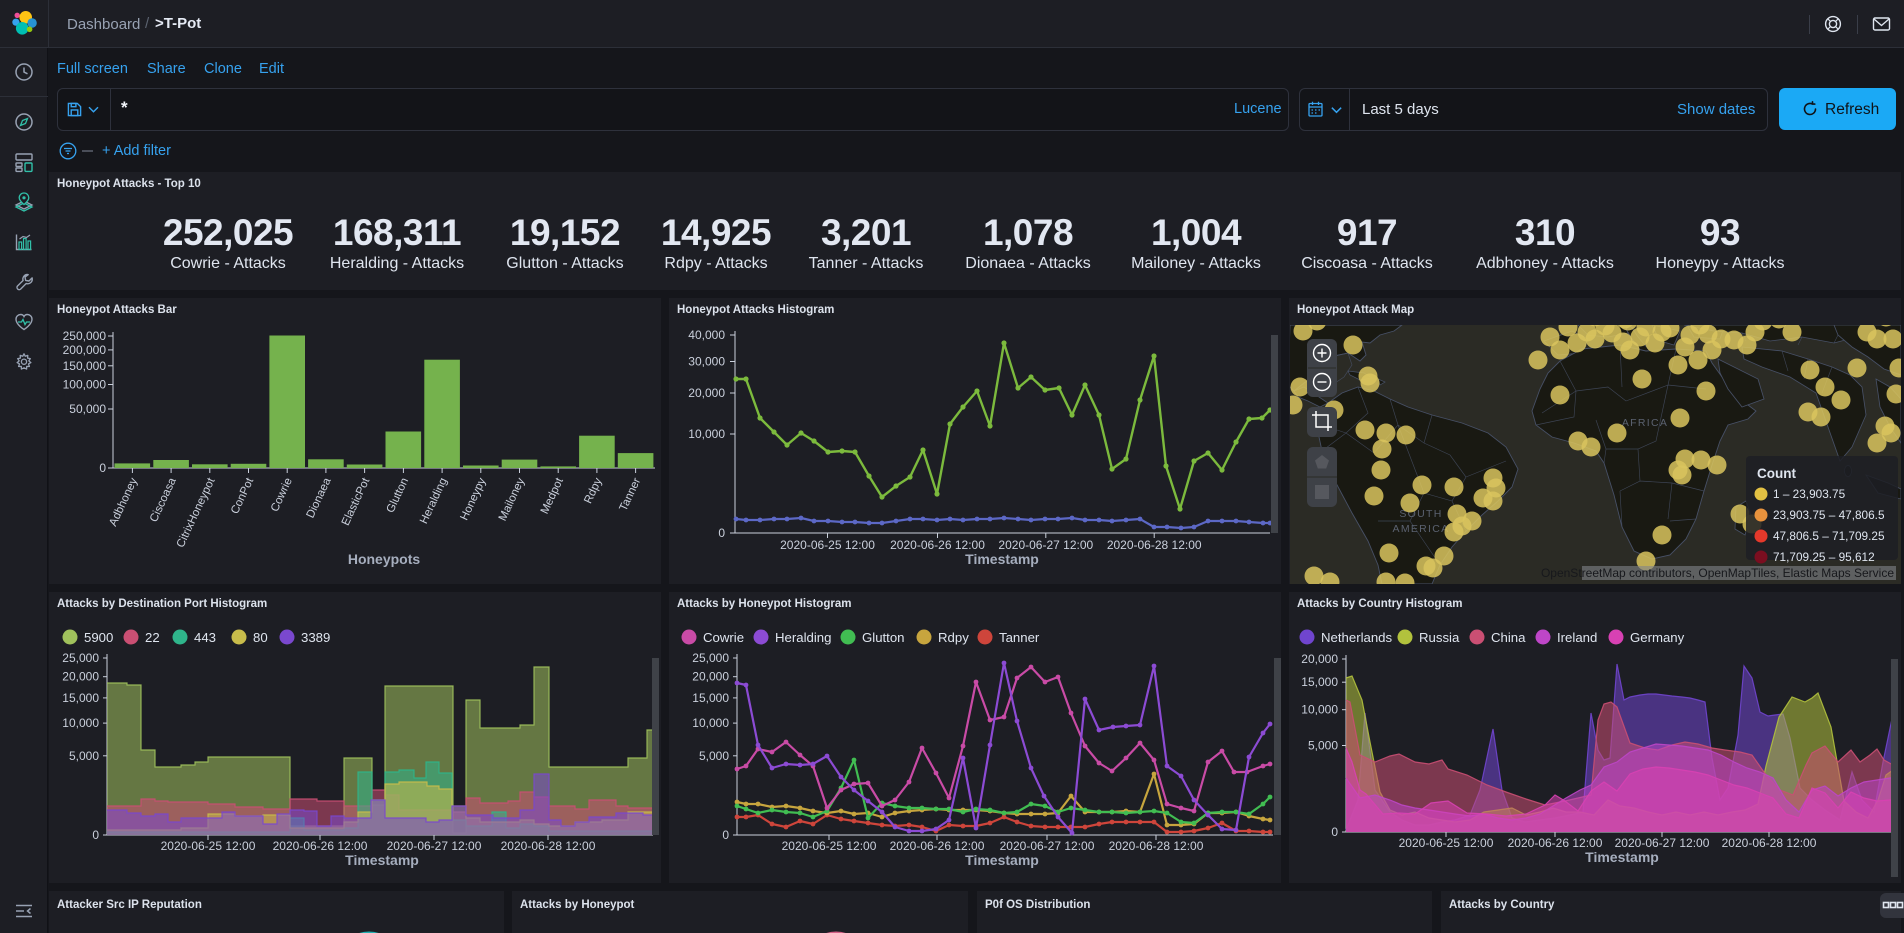 This screenshot has height=933, width=1904. Describe the element at coordinates (1508, 637) in the screenshot. I see `svg-text: China` at that location.